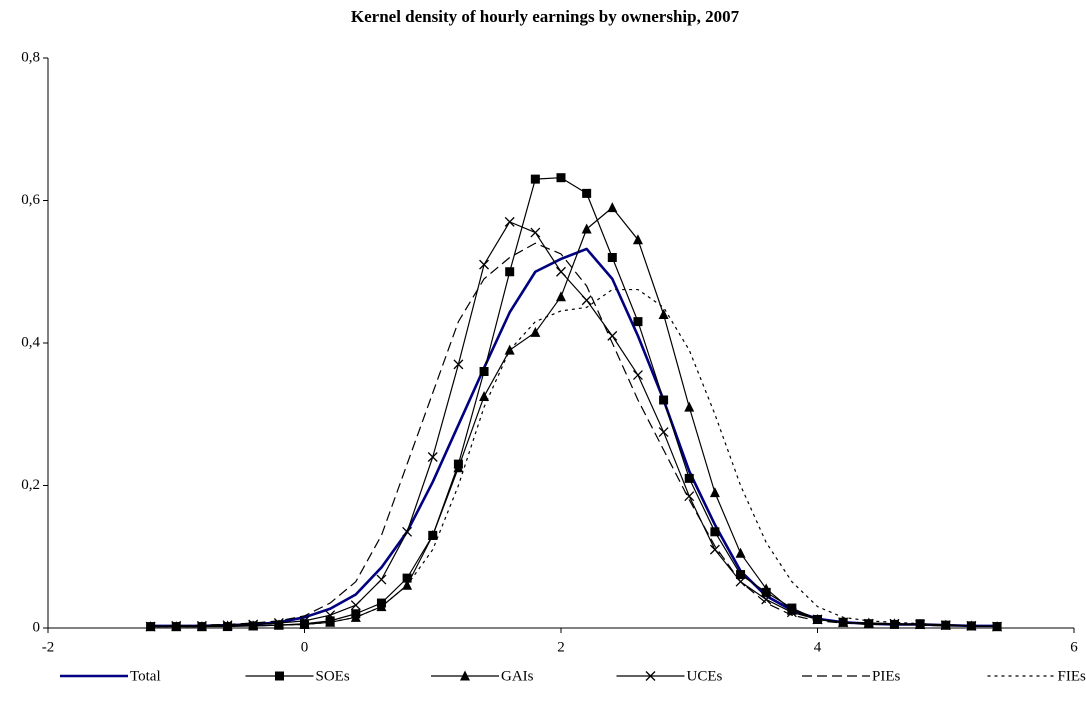 The height and width of the screenshot is (715, 1086). Describe the element at coordinates (305, 647) in the screenshot. I see `x-tick-label: 0` at that location.